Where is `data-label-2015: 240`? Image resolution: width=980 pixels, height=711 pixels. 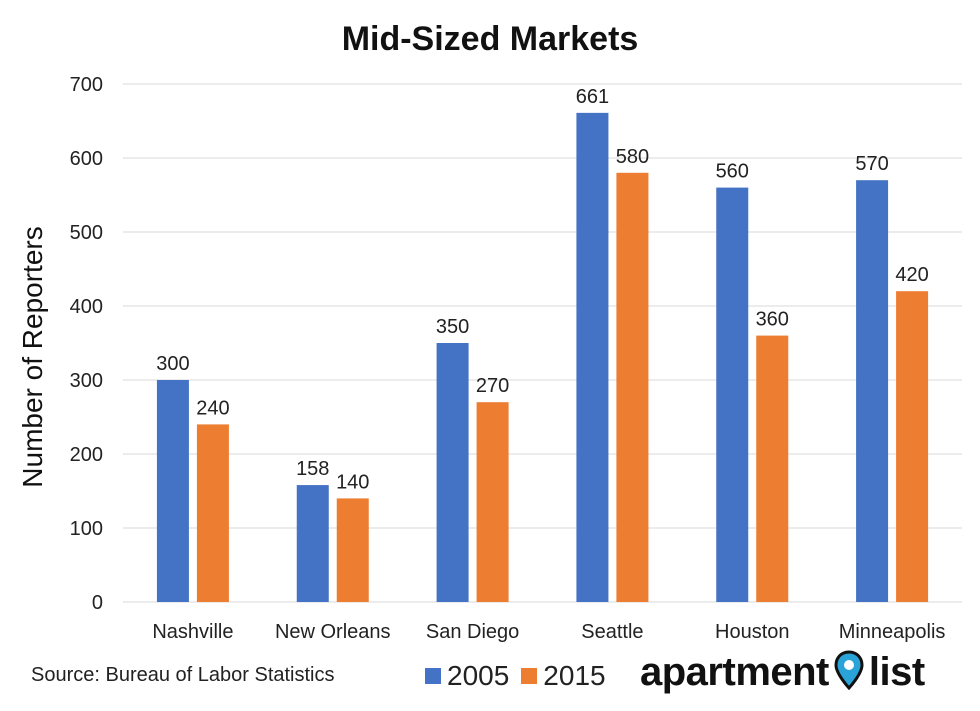 data-label-2015: 240 is located at coordinates (212, 408).